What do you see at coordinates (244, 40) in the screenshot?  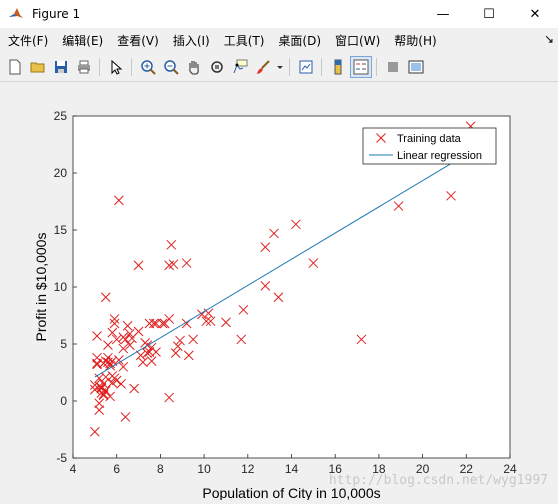 I see `menu-tools: 工具(T)` at bounding box center [244, 40].